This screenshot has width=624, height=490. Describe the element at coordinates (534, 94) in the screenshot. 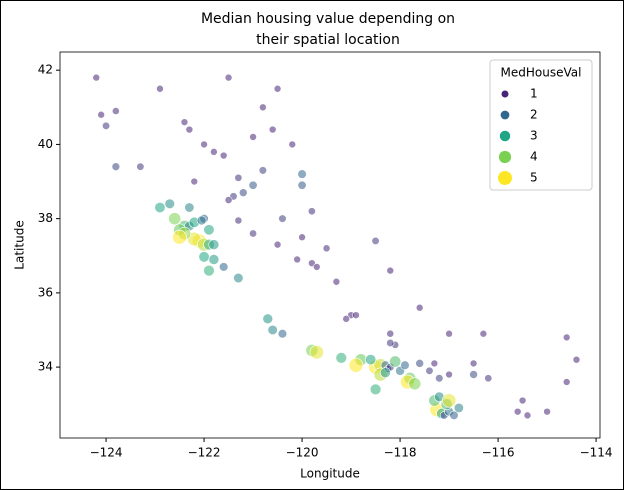

I see `legend-label: 1` at that location.